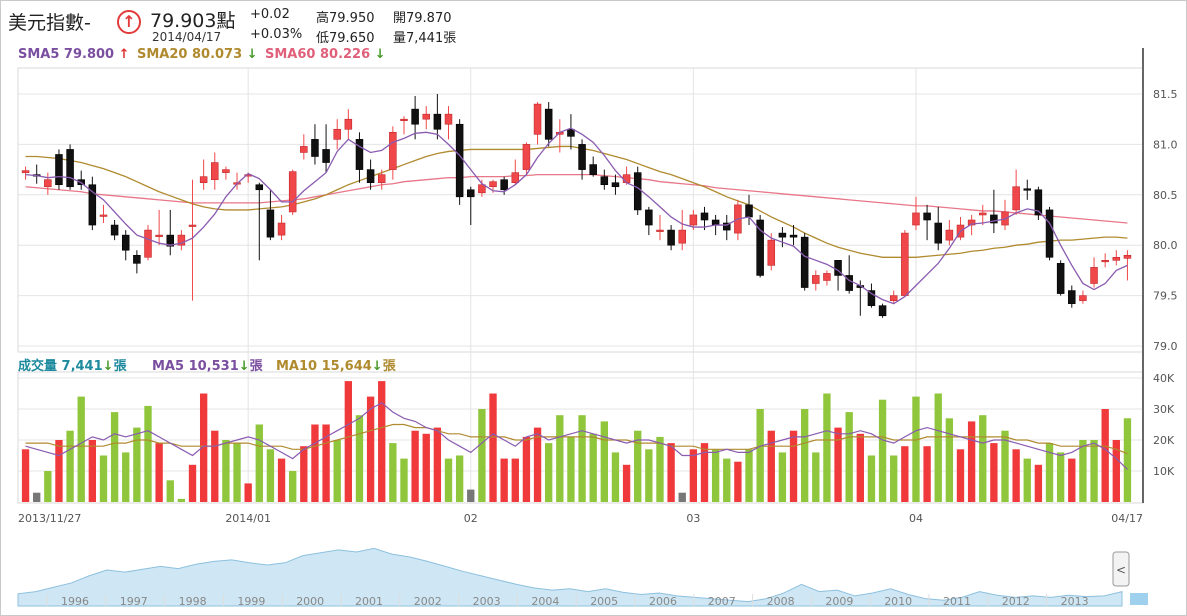 The image size is (1187, 616). What do you see at coordinates (916, 518) in the screenshot?
I see `x-axis-label: 04` at bounding box center [916, 518].